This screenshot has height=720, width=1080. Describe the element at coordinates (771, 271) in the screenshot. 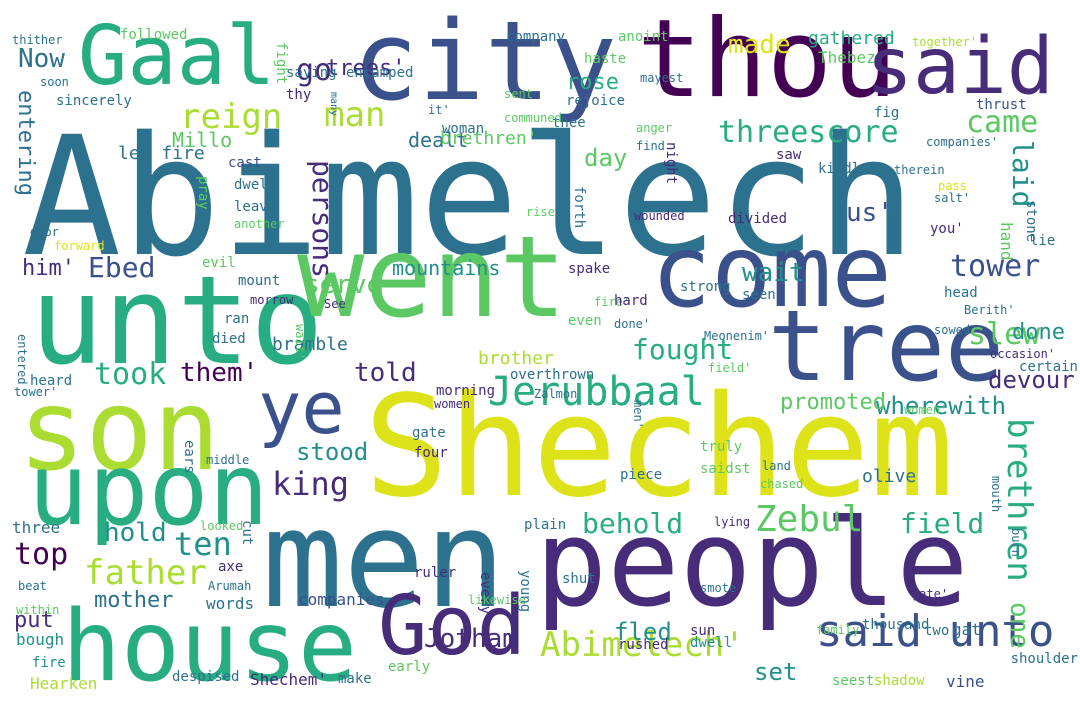

I see `cloud-word-come: come` at that location.